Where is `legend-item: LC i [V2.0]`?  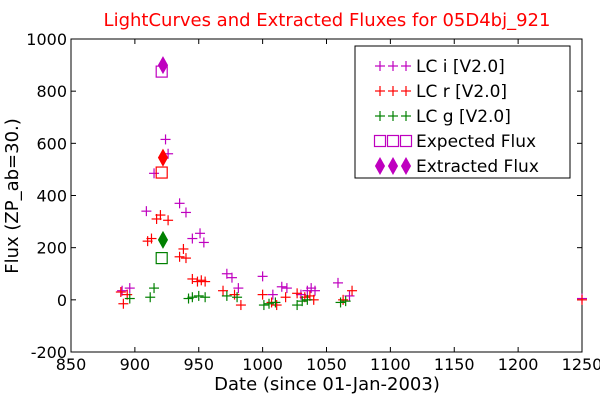 legend-item: LC i [V2.0] is located at coordinates (440, 67).